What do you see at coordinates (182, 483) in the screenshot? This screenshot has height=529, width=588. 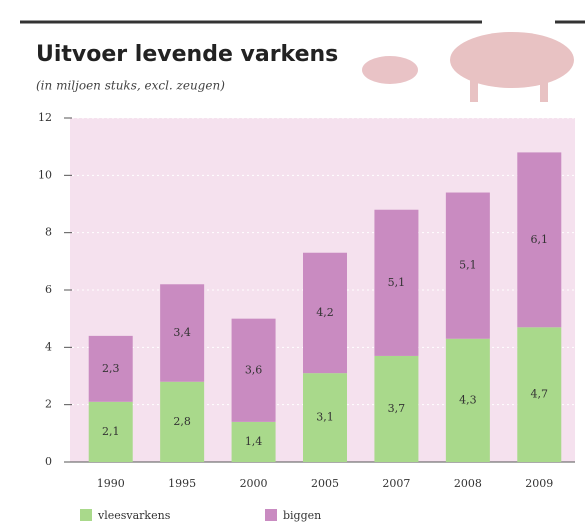 I see `x-tick-label: 1995` at bounding box center [182, 483].